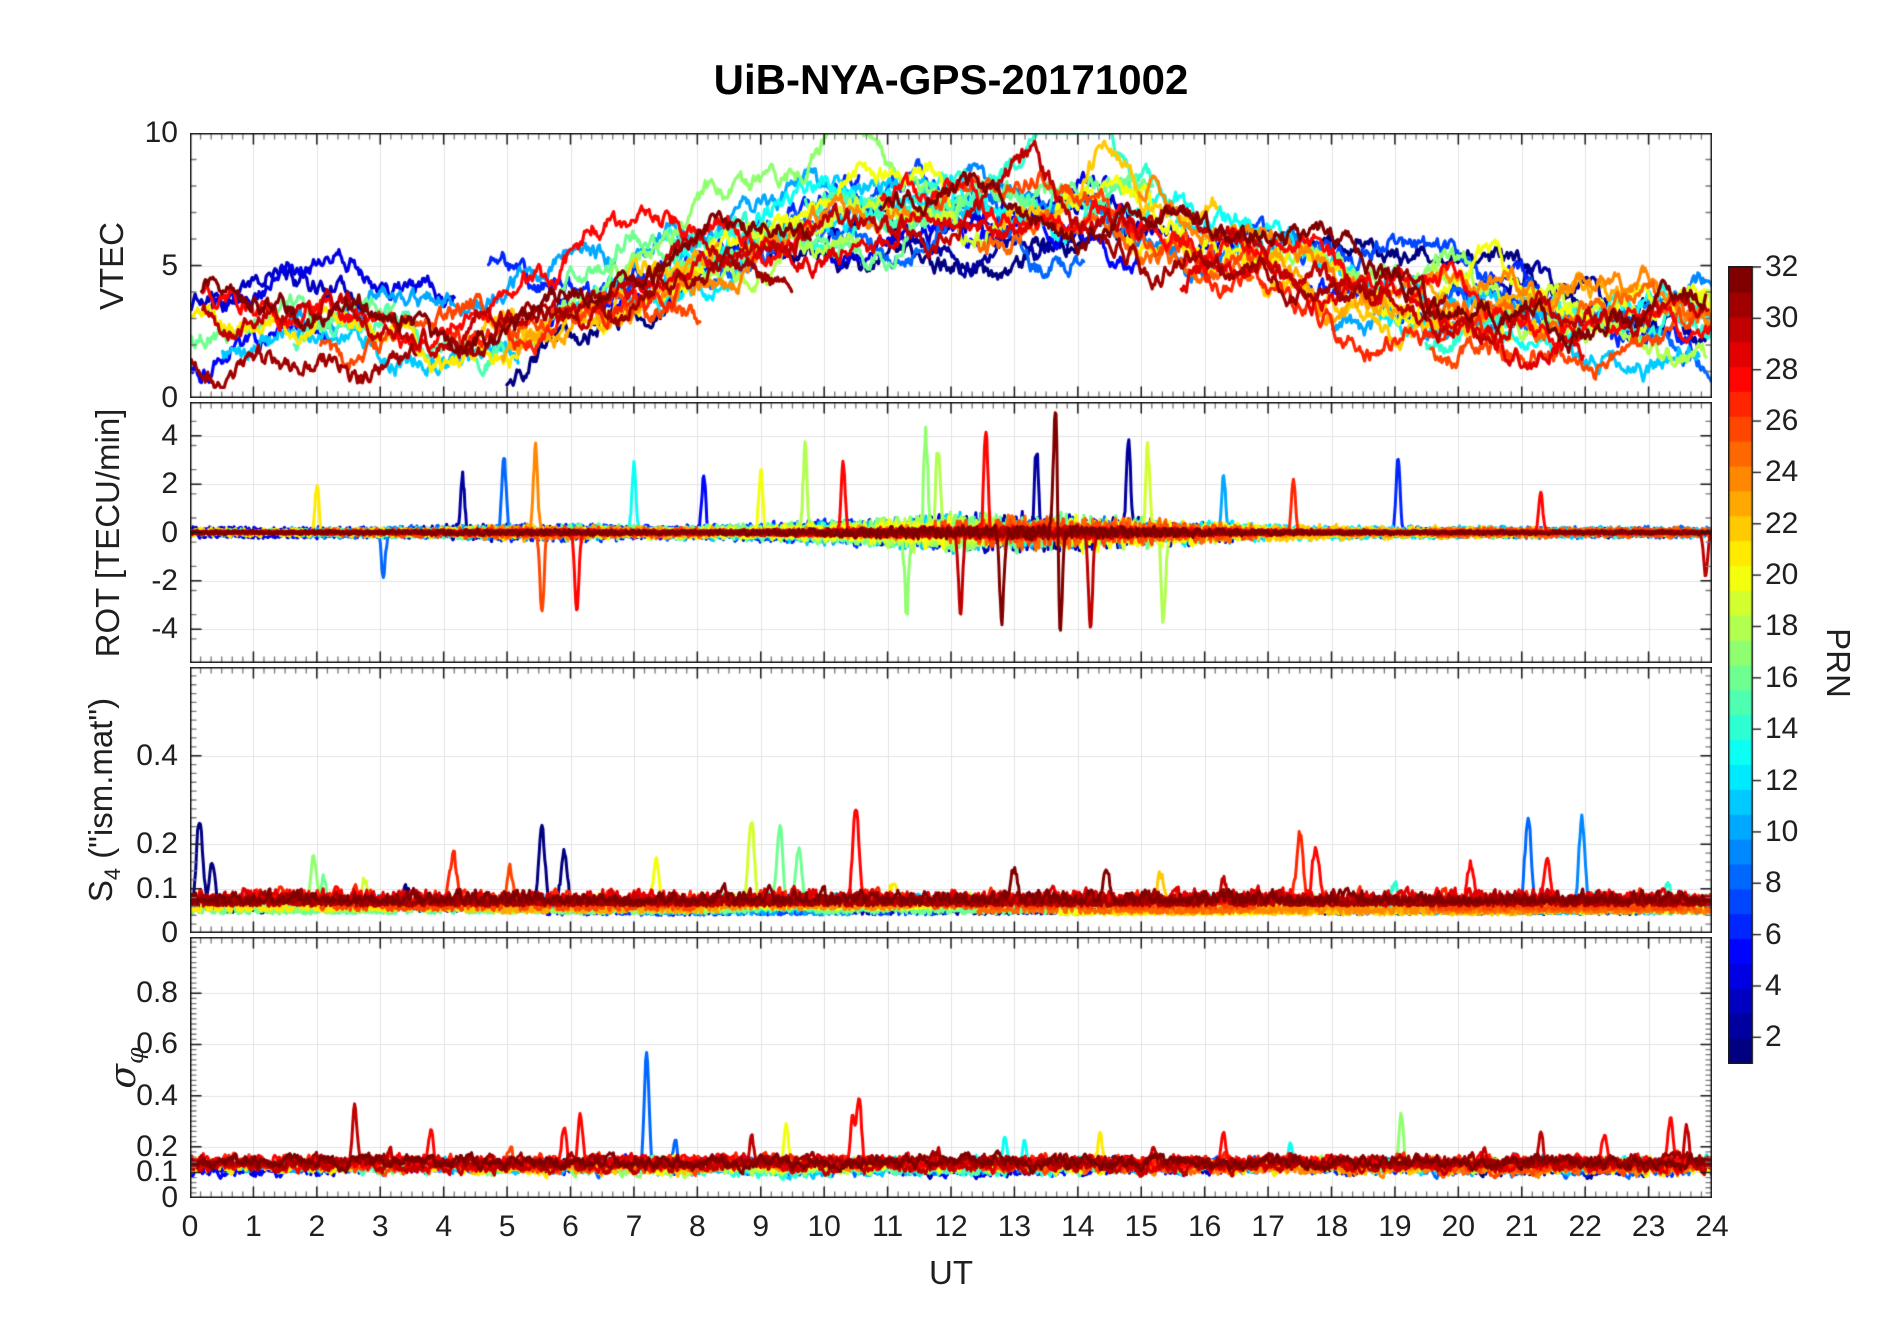 Image resolution: width=1902 pixels, height=1330 pixels. I want to click on x-tick-label: 1, so click(253, 1226).